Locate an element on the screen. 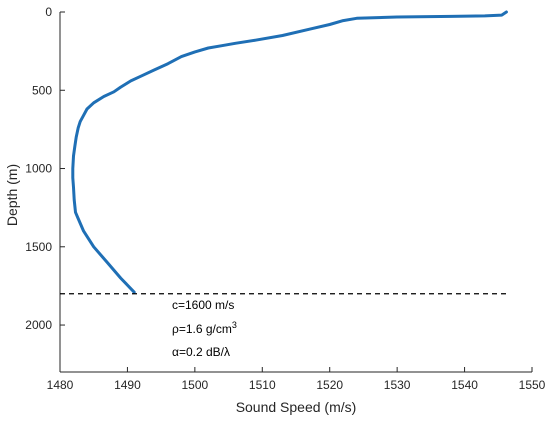 The height and width of the screenshot is (425, 550). y-axis-ticks: 0 500 1000 1500 2000 is located at coordinates (45, 168).